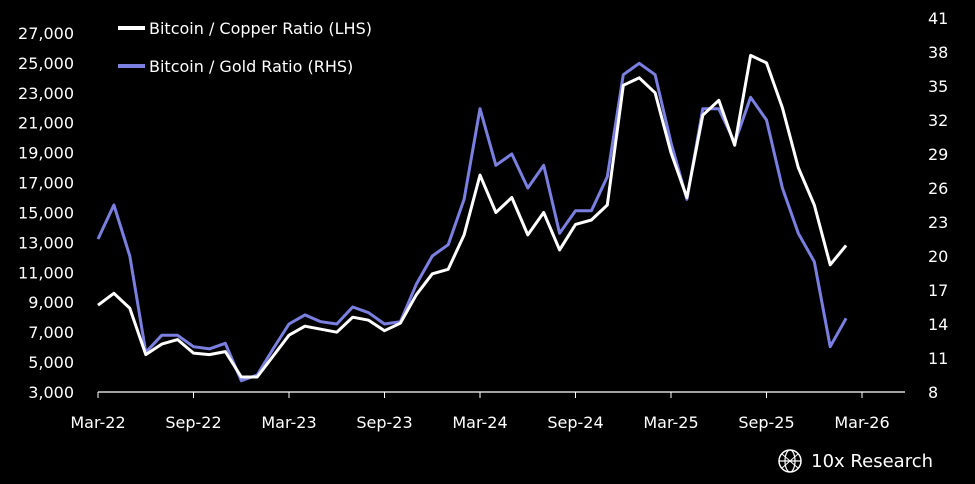 This screenshot has height=484, width=975. I want to click on brand-logo: 10x Research, so click(855, 461).